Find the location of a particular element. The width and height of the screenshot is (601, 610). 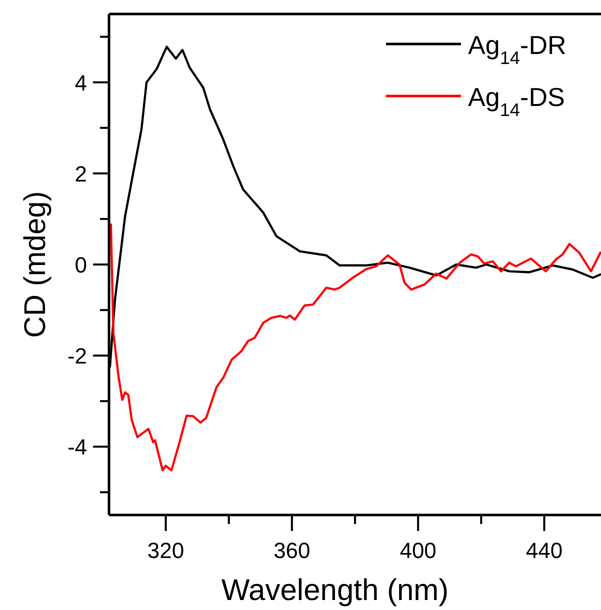

x-tick-label: 360 is located at coordinates (292, 550).